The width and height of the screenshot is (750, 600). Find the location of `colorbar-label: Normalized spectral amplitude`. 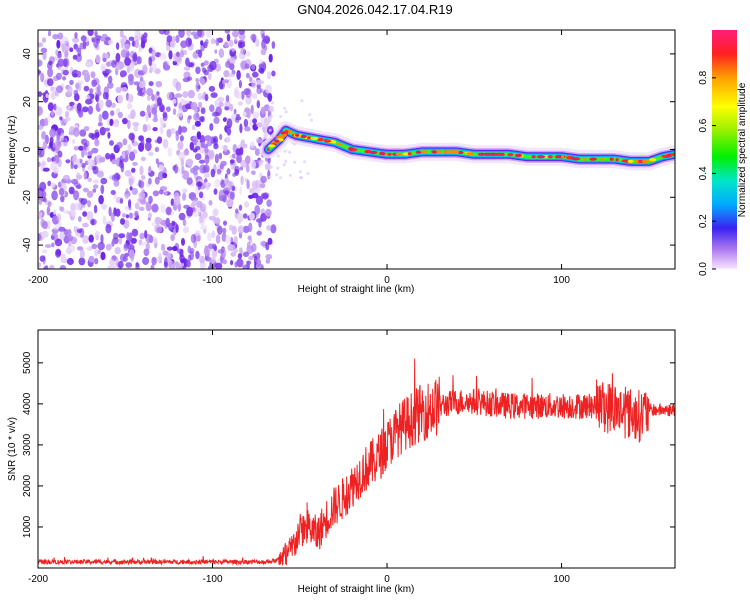

colorbar-label: Normalized spectral amplitude is located at coordinates (742, 149).